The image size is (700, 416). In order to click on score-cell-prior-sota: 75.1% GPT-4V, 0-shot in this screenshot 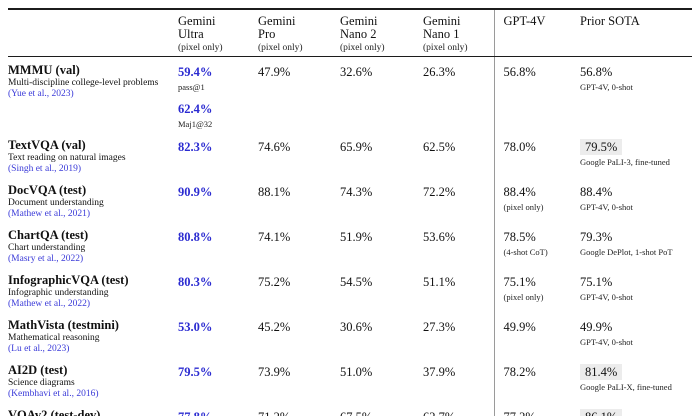, I will do `click(636, 289)`.